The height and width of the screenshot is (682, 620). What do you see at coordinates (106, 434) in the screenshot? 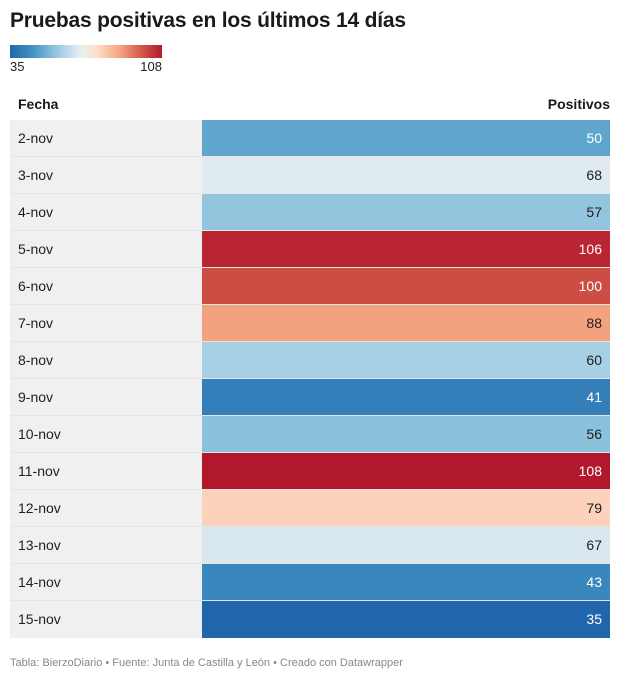
I see `date-cell: 10-nov` at bounding box center [106, 434].